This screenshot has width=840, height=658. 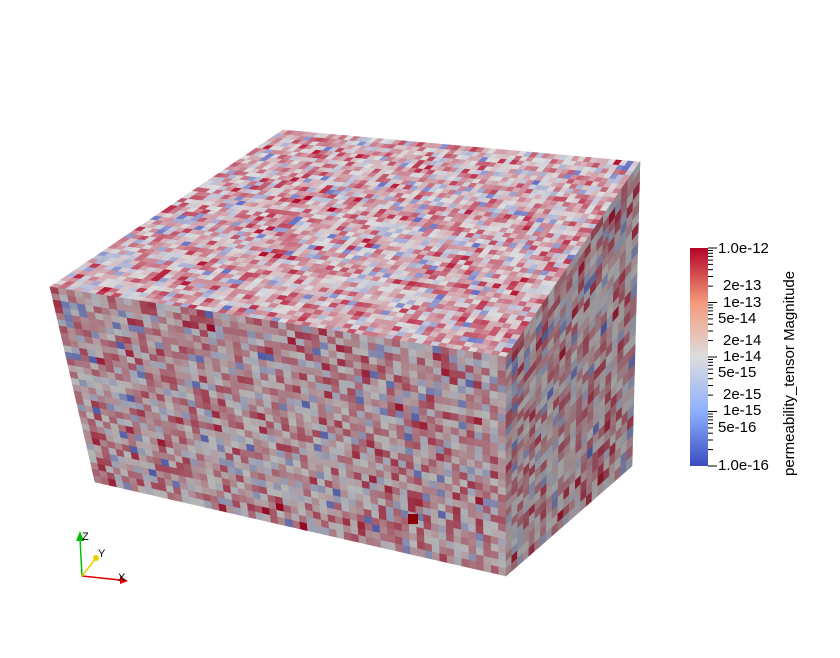 I want to click on colorbar-gradient, so click(x=699, y=357).